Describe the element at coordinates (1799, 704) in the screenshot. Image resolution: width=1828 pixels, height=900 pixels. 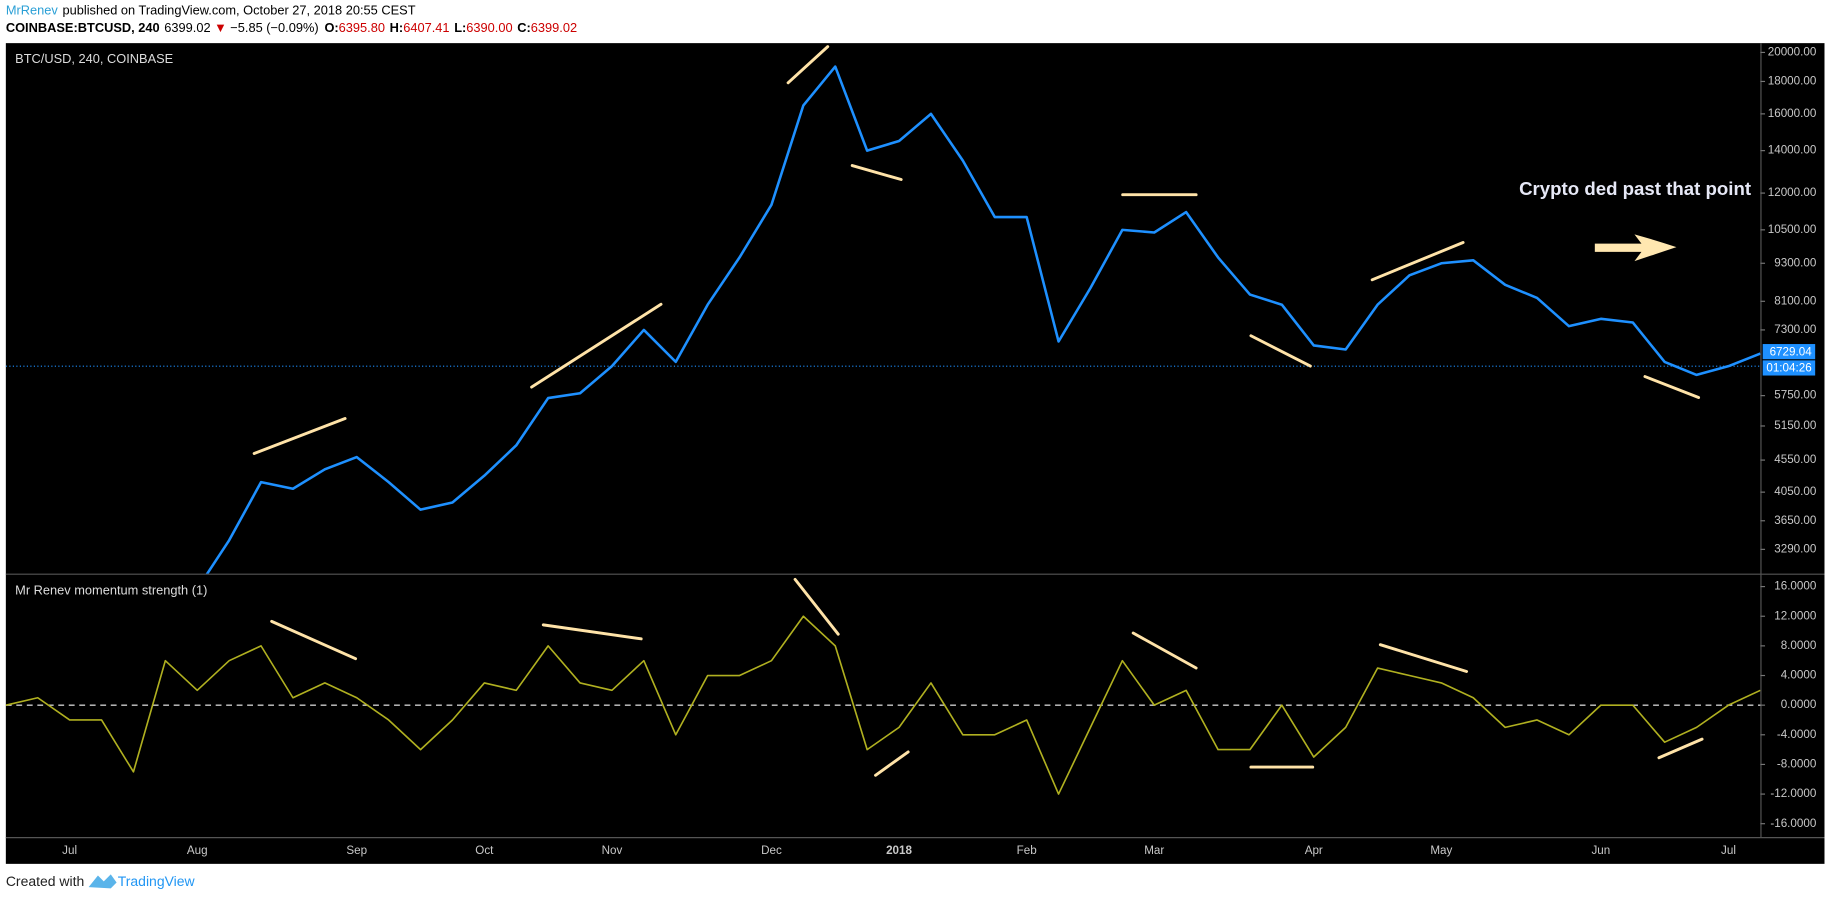
I see `y-tick-label: 0.0000` at that location.